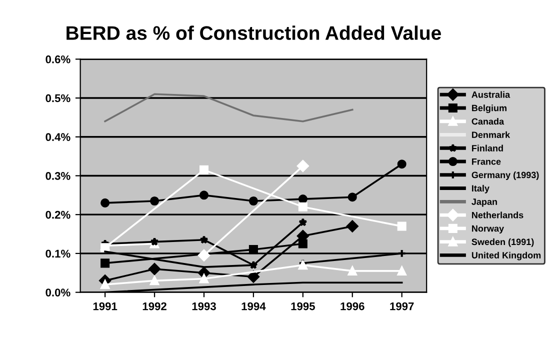 This screenshot has height=348, width=554. Describe the element at coordinates (488, 229) in the screenshot. I see `legend-label: Norway` at that location.